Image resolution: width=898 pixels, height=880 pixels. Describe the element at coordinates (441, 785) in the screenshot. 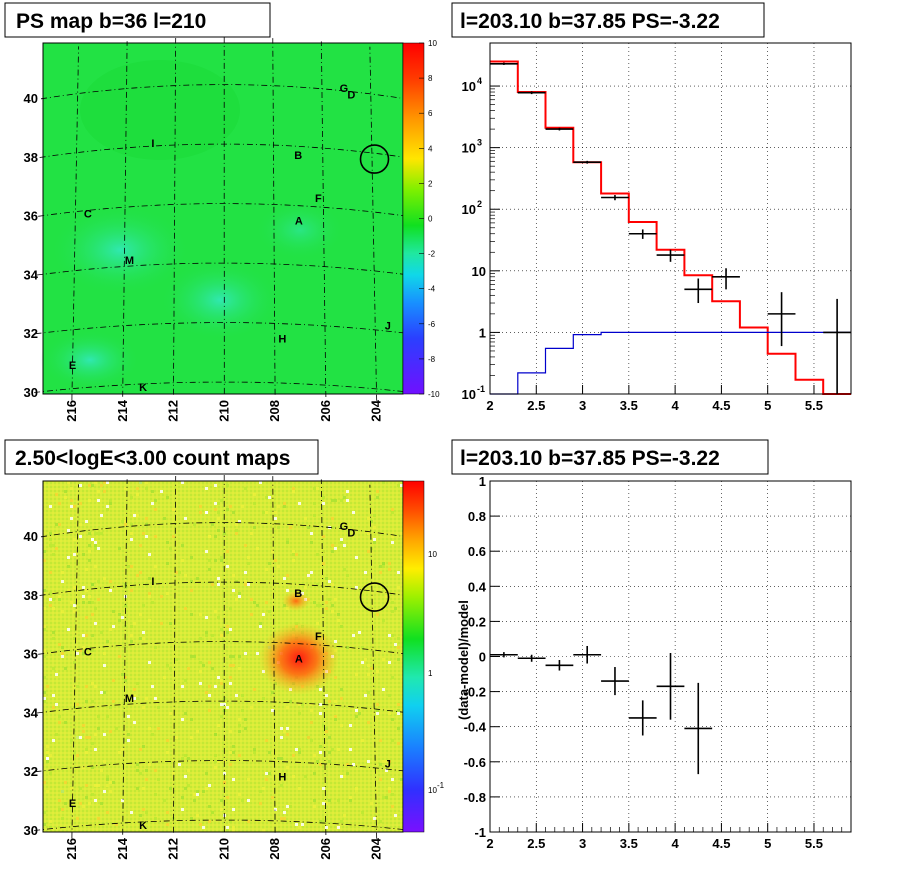

I see `count-cb-tick-exponent: -1` at that location.